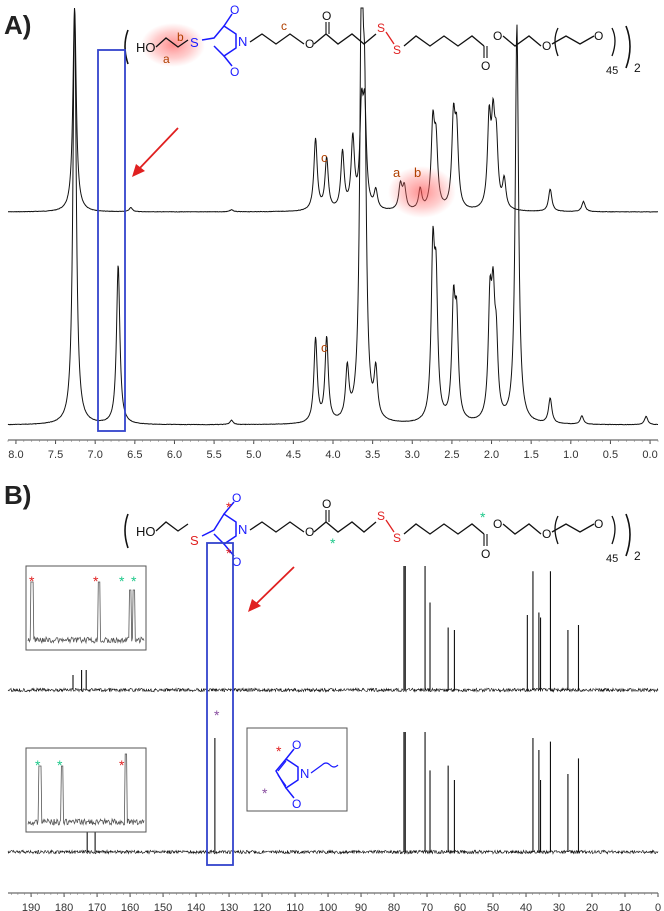 This screenshot has height=911, width=664. Describe the element at coordinates (304, 773) in the screenshot. I see `inset-maleimide-n: N` at that location.